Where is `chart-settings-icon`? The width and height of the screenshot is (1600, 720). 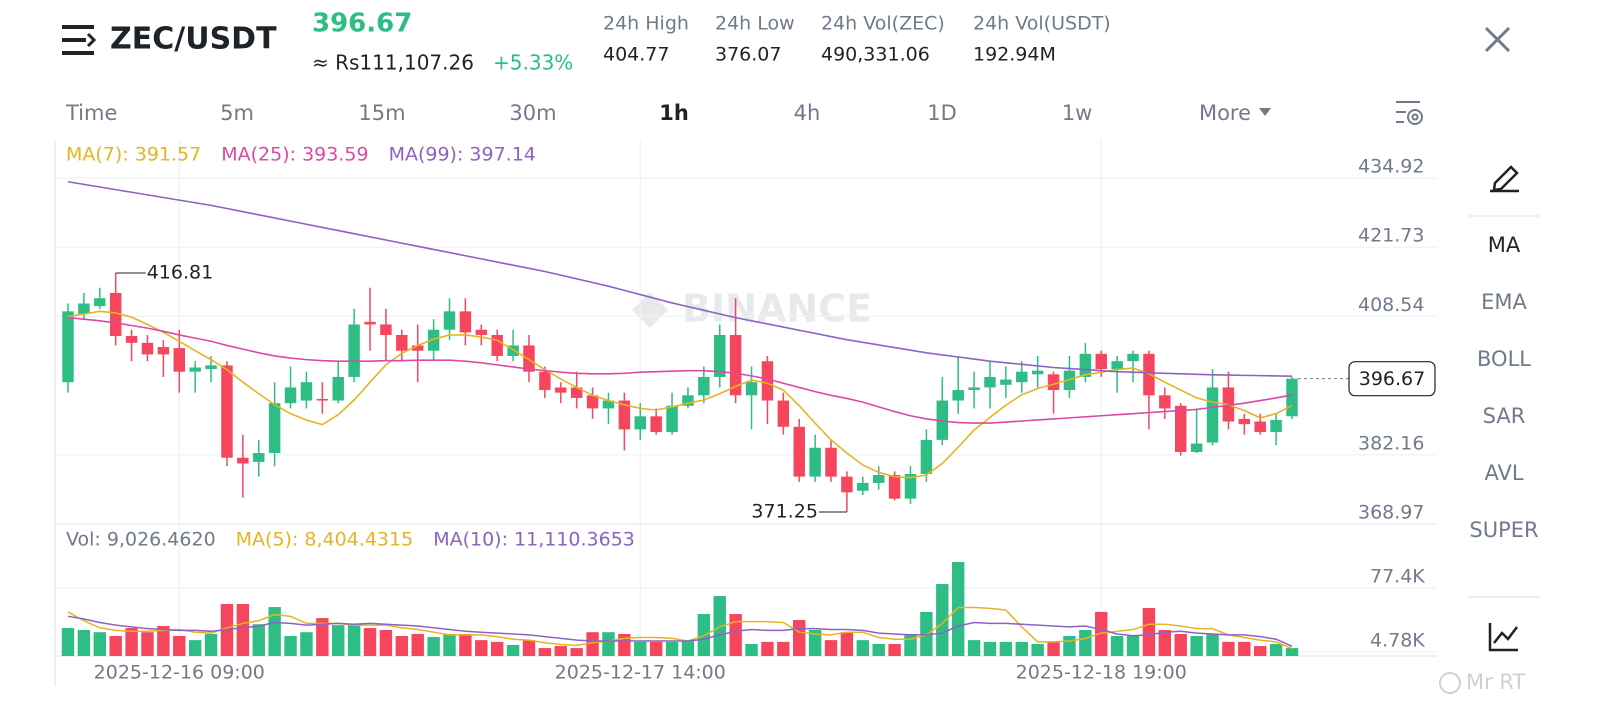 chart-settings-icon is located at coordinates (1409, 113).